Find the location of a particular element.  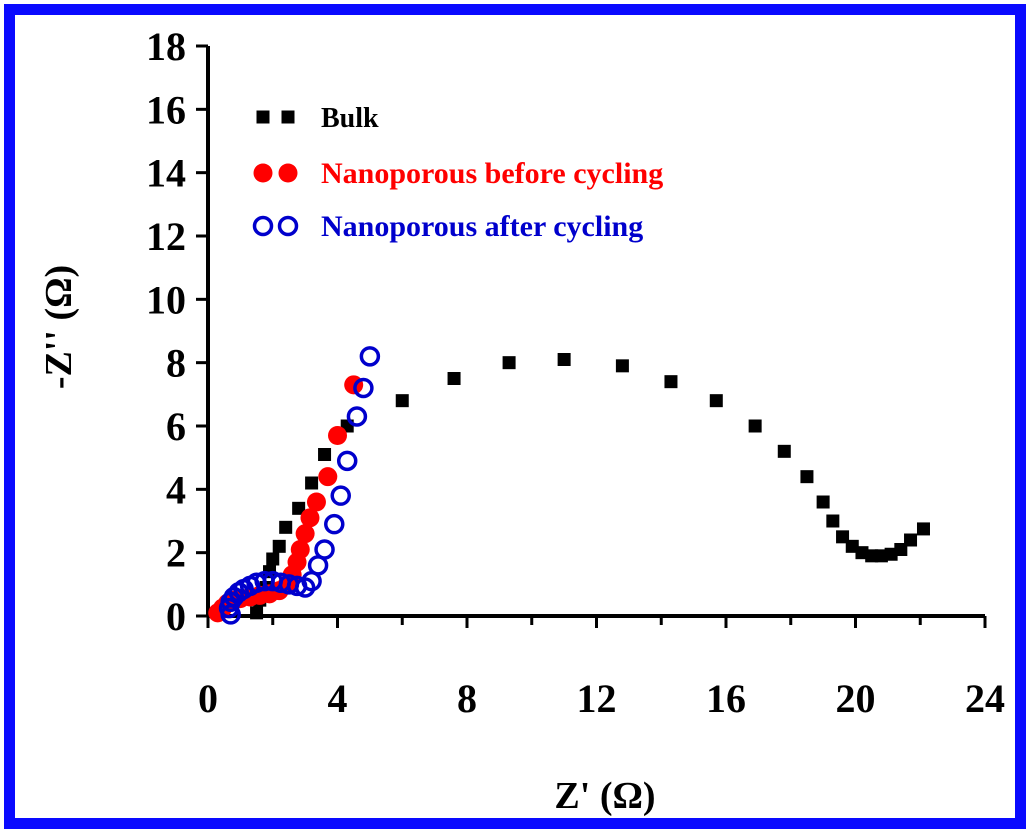

x-tick-label: 12 is located at coordinates (597, 698).